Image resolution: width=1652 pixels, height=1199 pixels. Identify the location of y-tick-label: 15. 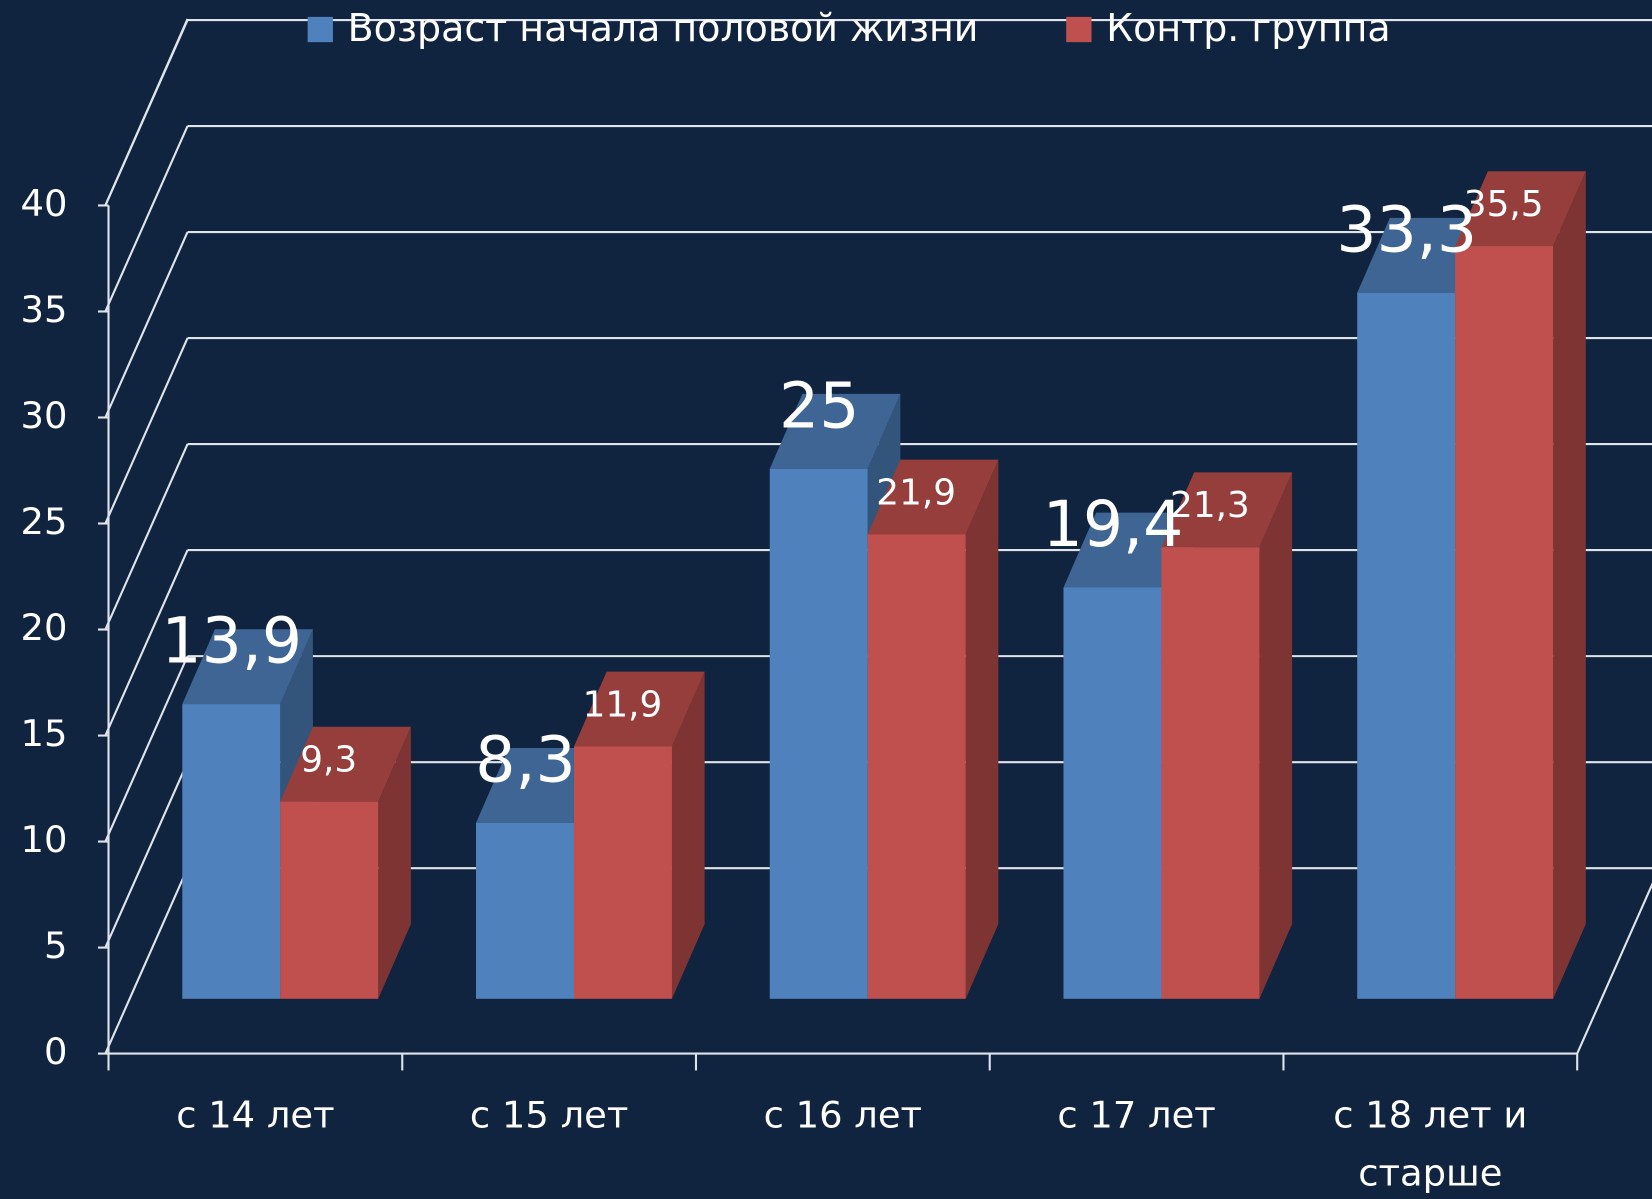
(44, 733).